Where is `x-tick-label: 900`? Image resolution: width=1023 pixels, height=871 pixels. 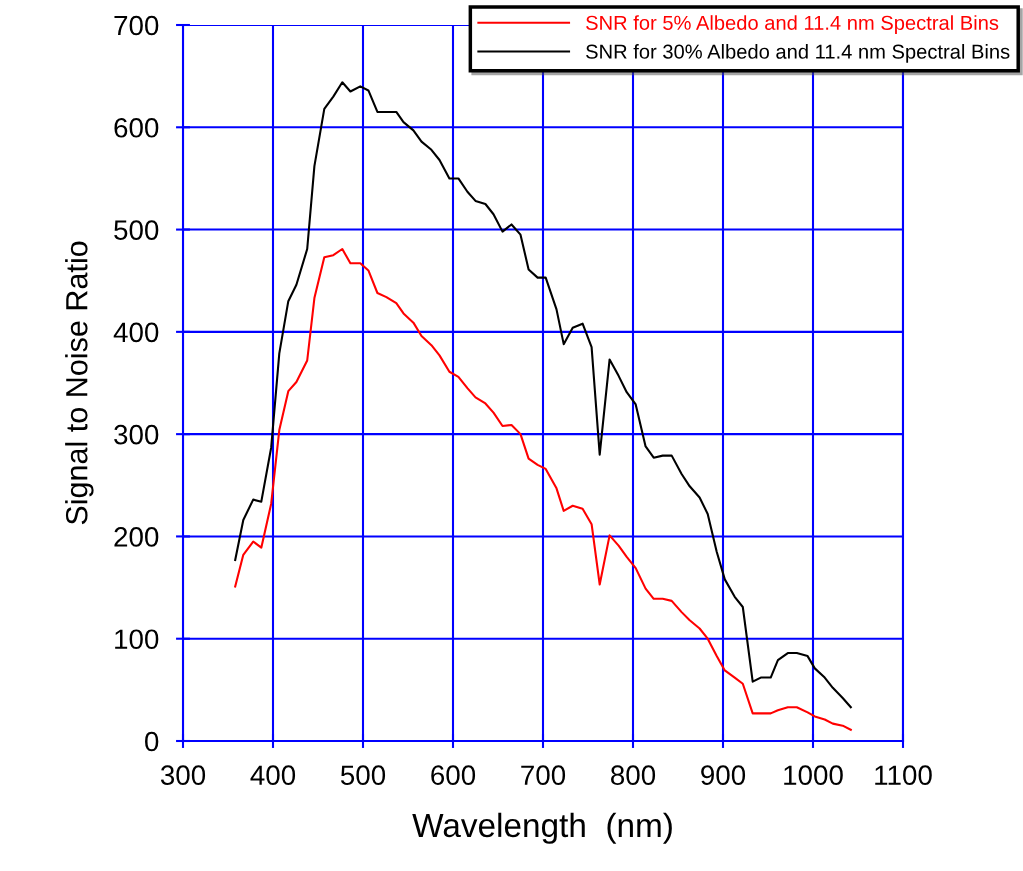
x-tick-label: 900 is located at coordinates (723, 775).